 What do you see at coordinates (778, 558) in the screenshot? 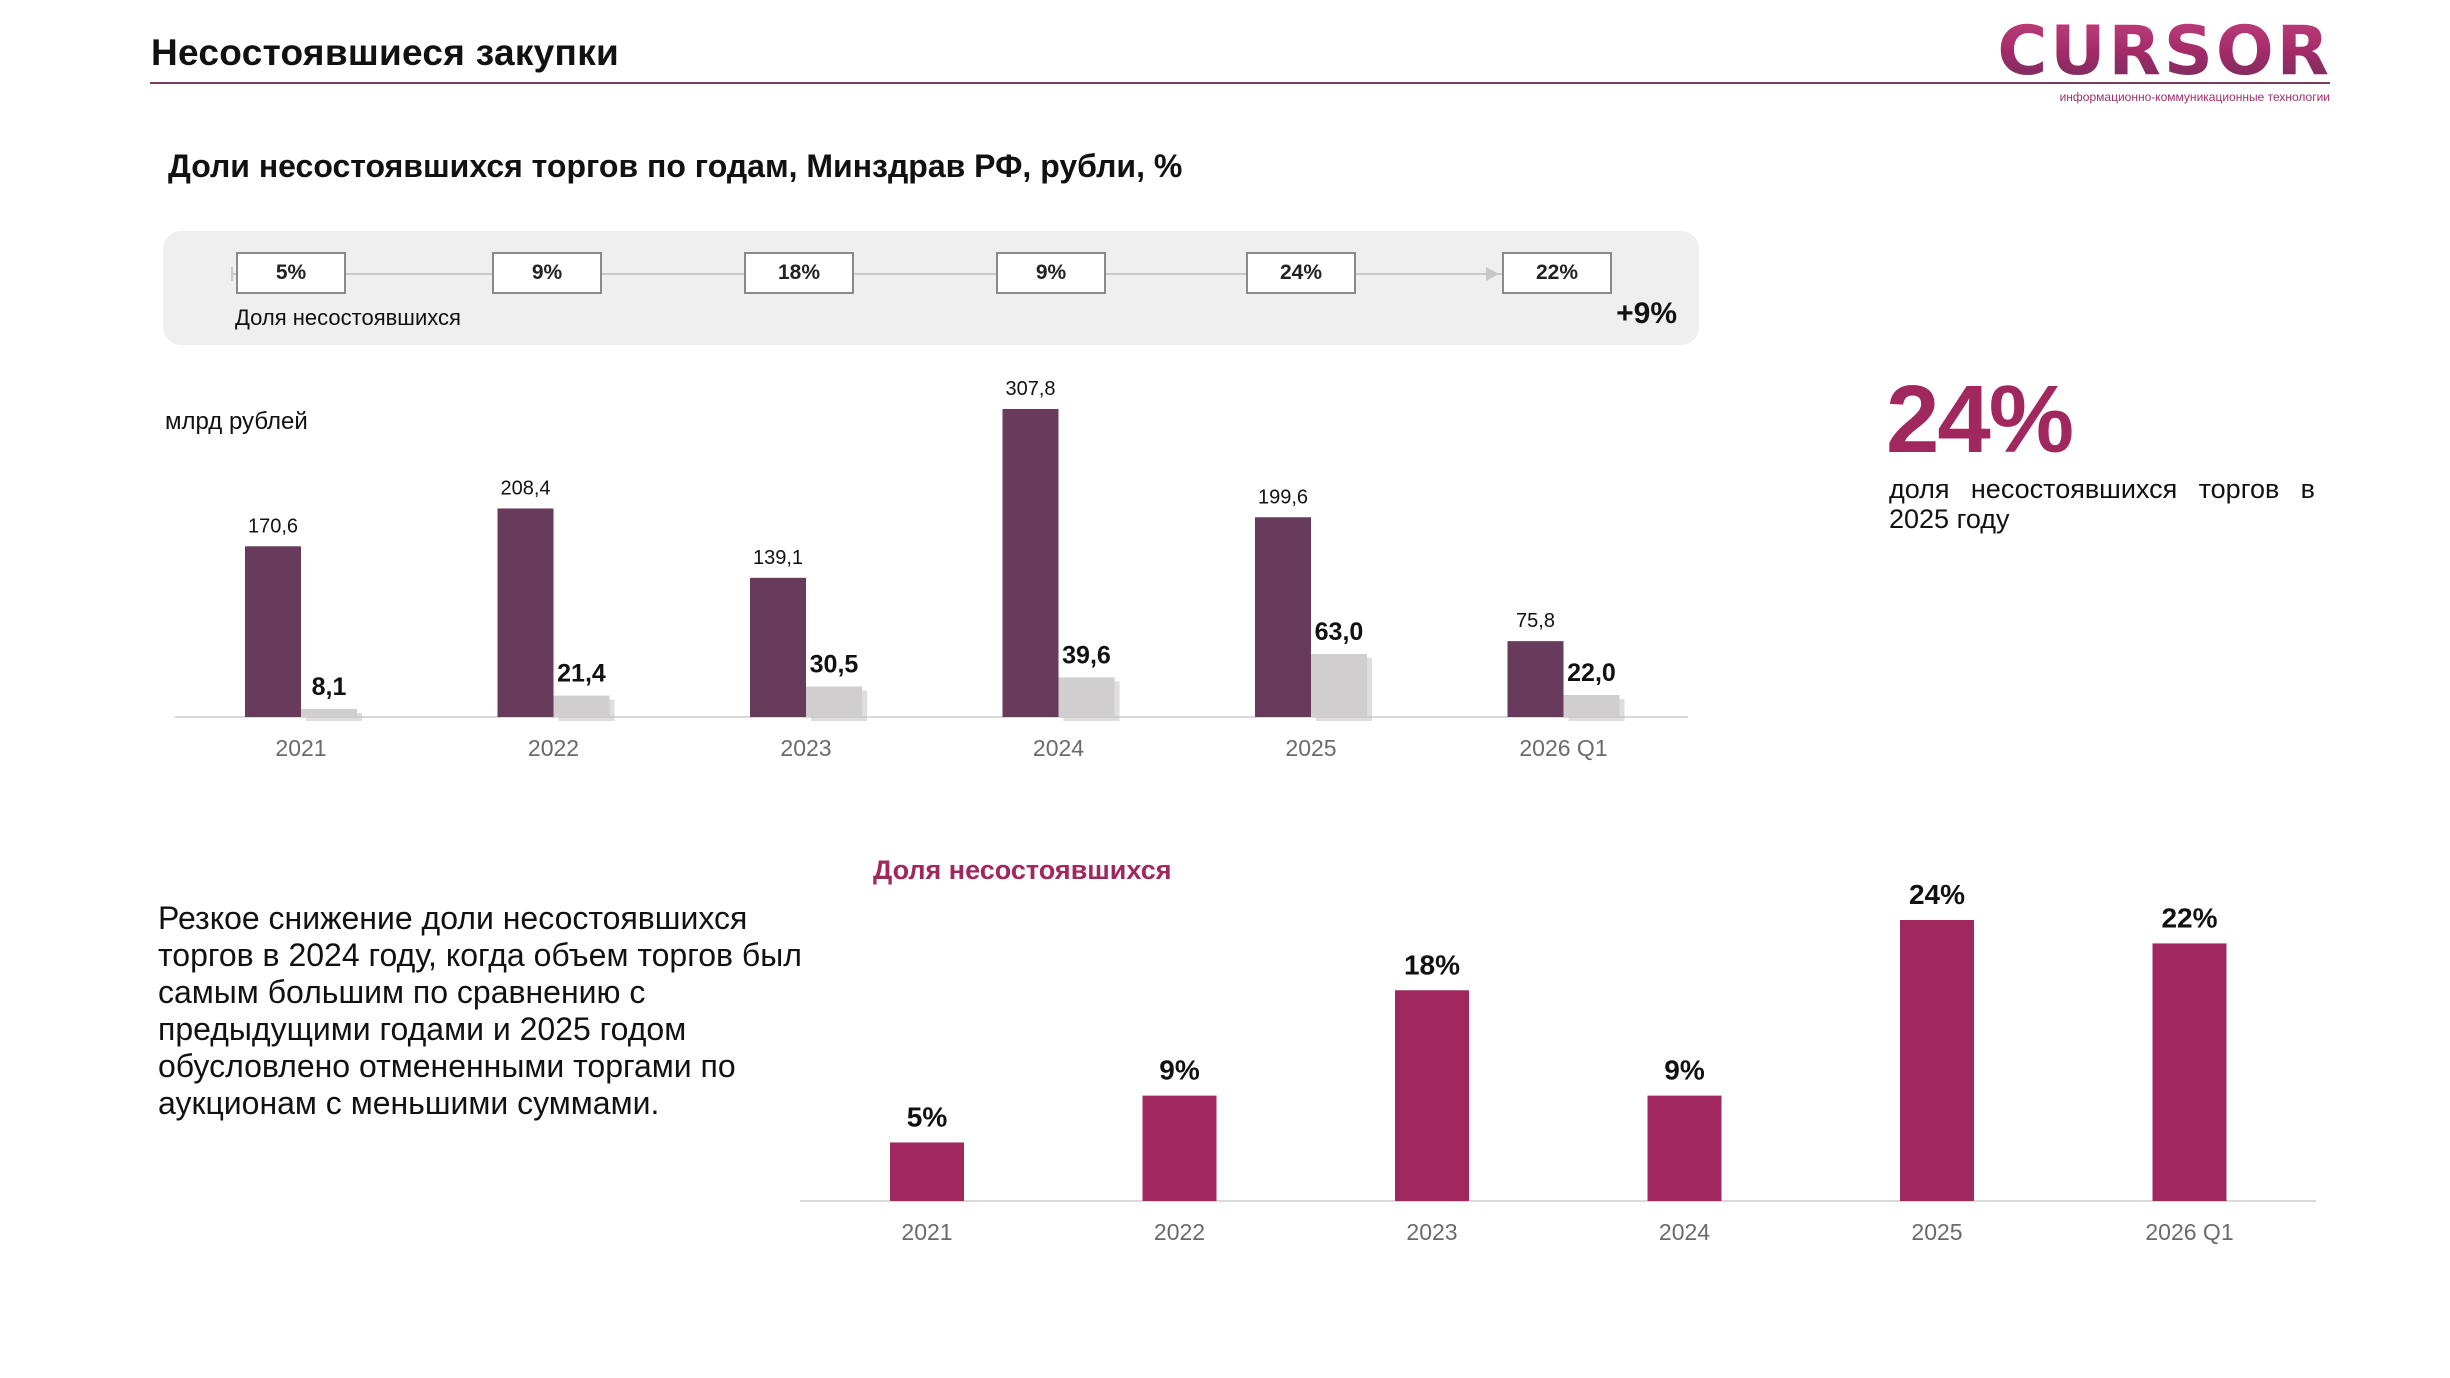
I see `volume-data-label: 139,1` at bounding box center [778, 558].